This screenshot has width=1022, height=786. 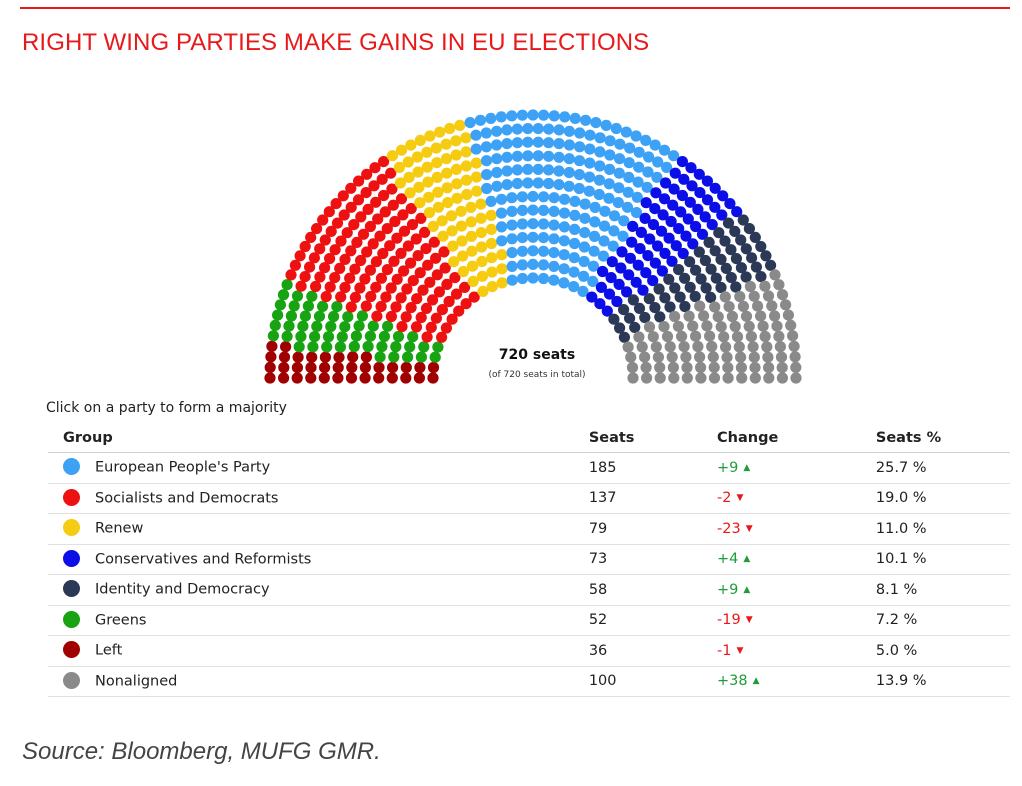 I want to click on party-cell: Renew, so click(x=318, y=529).